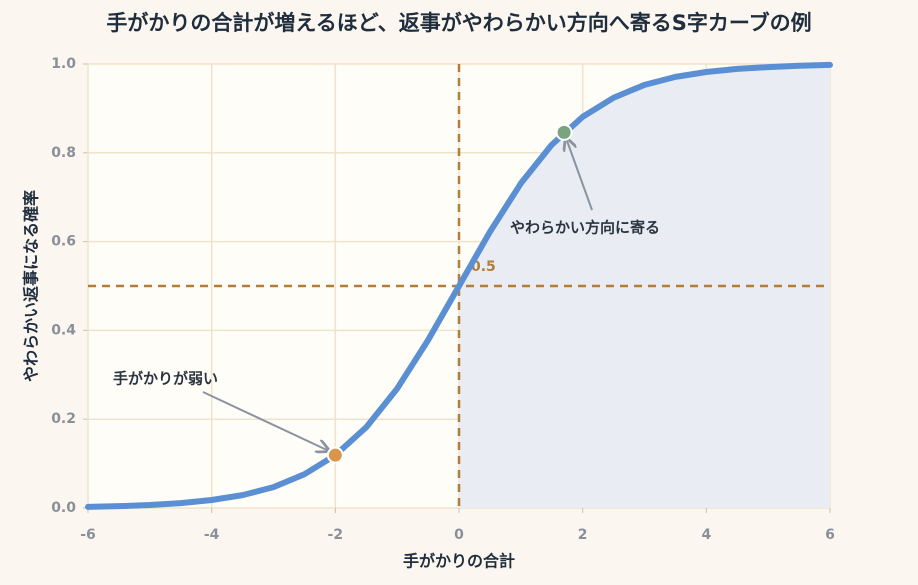  I want to click on annotation-text: 手がかりが弱い, so click(165, 379).